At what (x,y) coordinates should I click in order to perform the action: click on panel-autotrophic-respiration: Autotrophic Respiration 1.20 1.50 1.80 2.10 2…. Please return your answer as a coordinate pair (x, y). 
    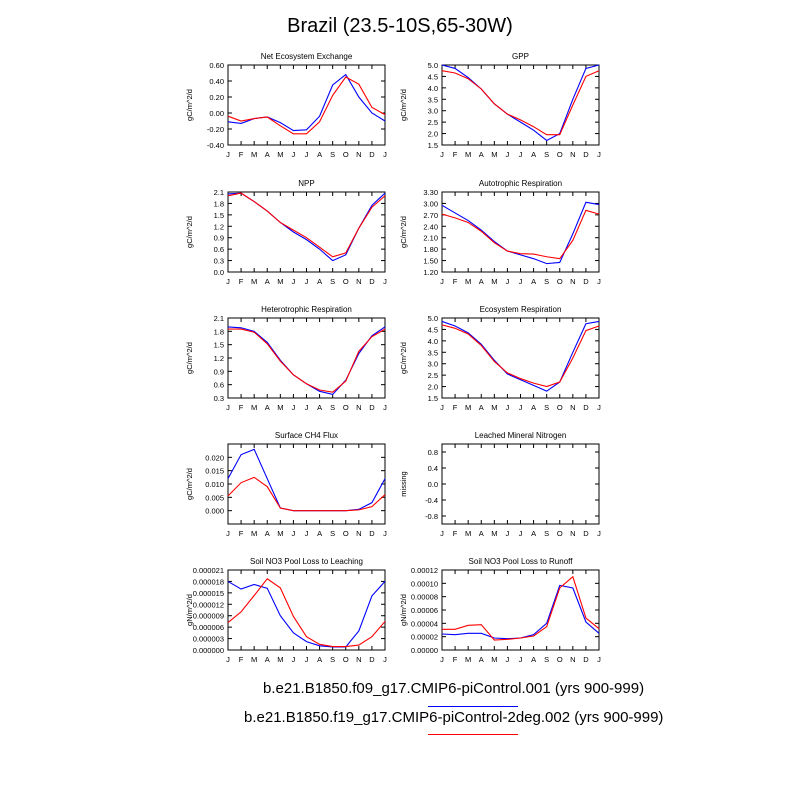
    Looking at the image, I should click on (500, 232).